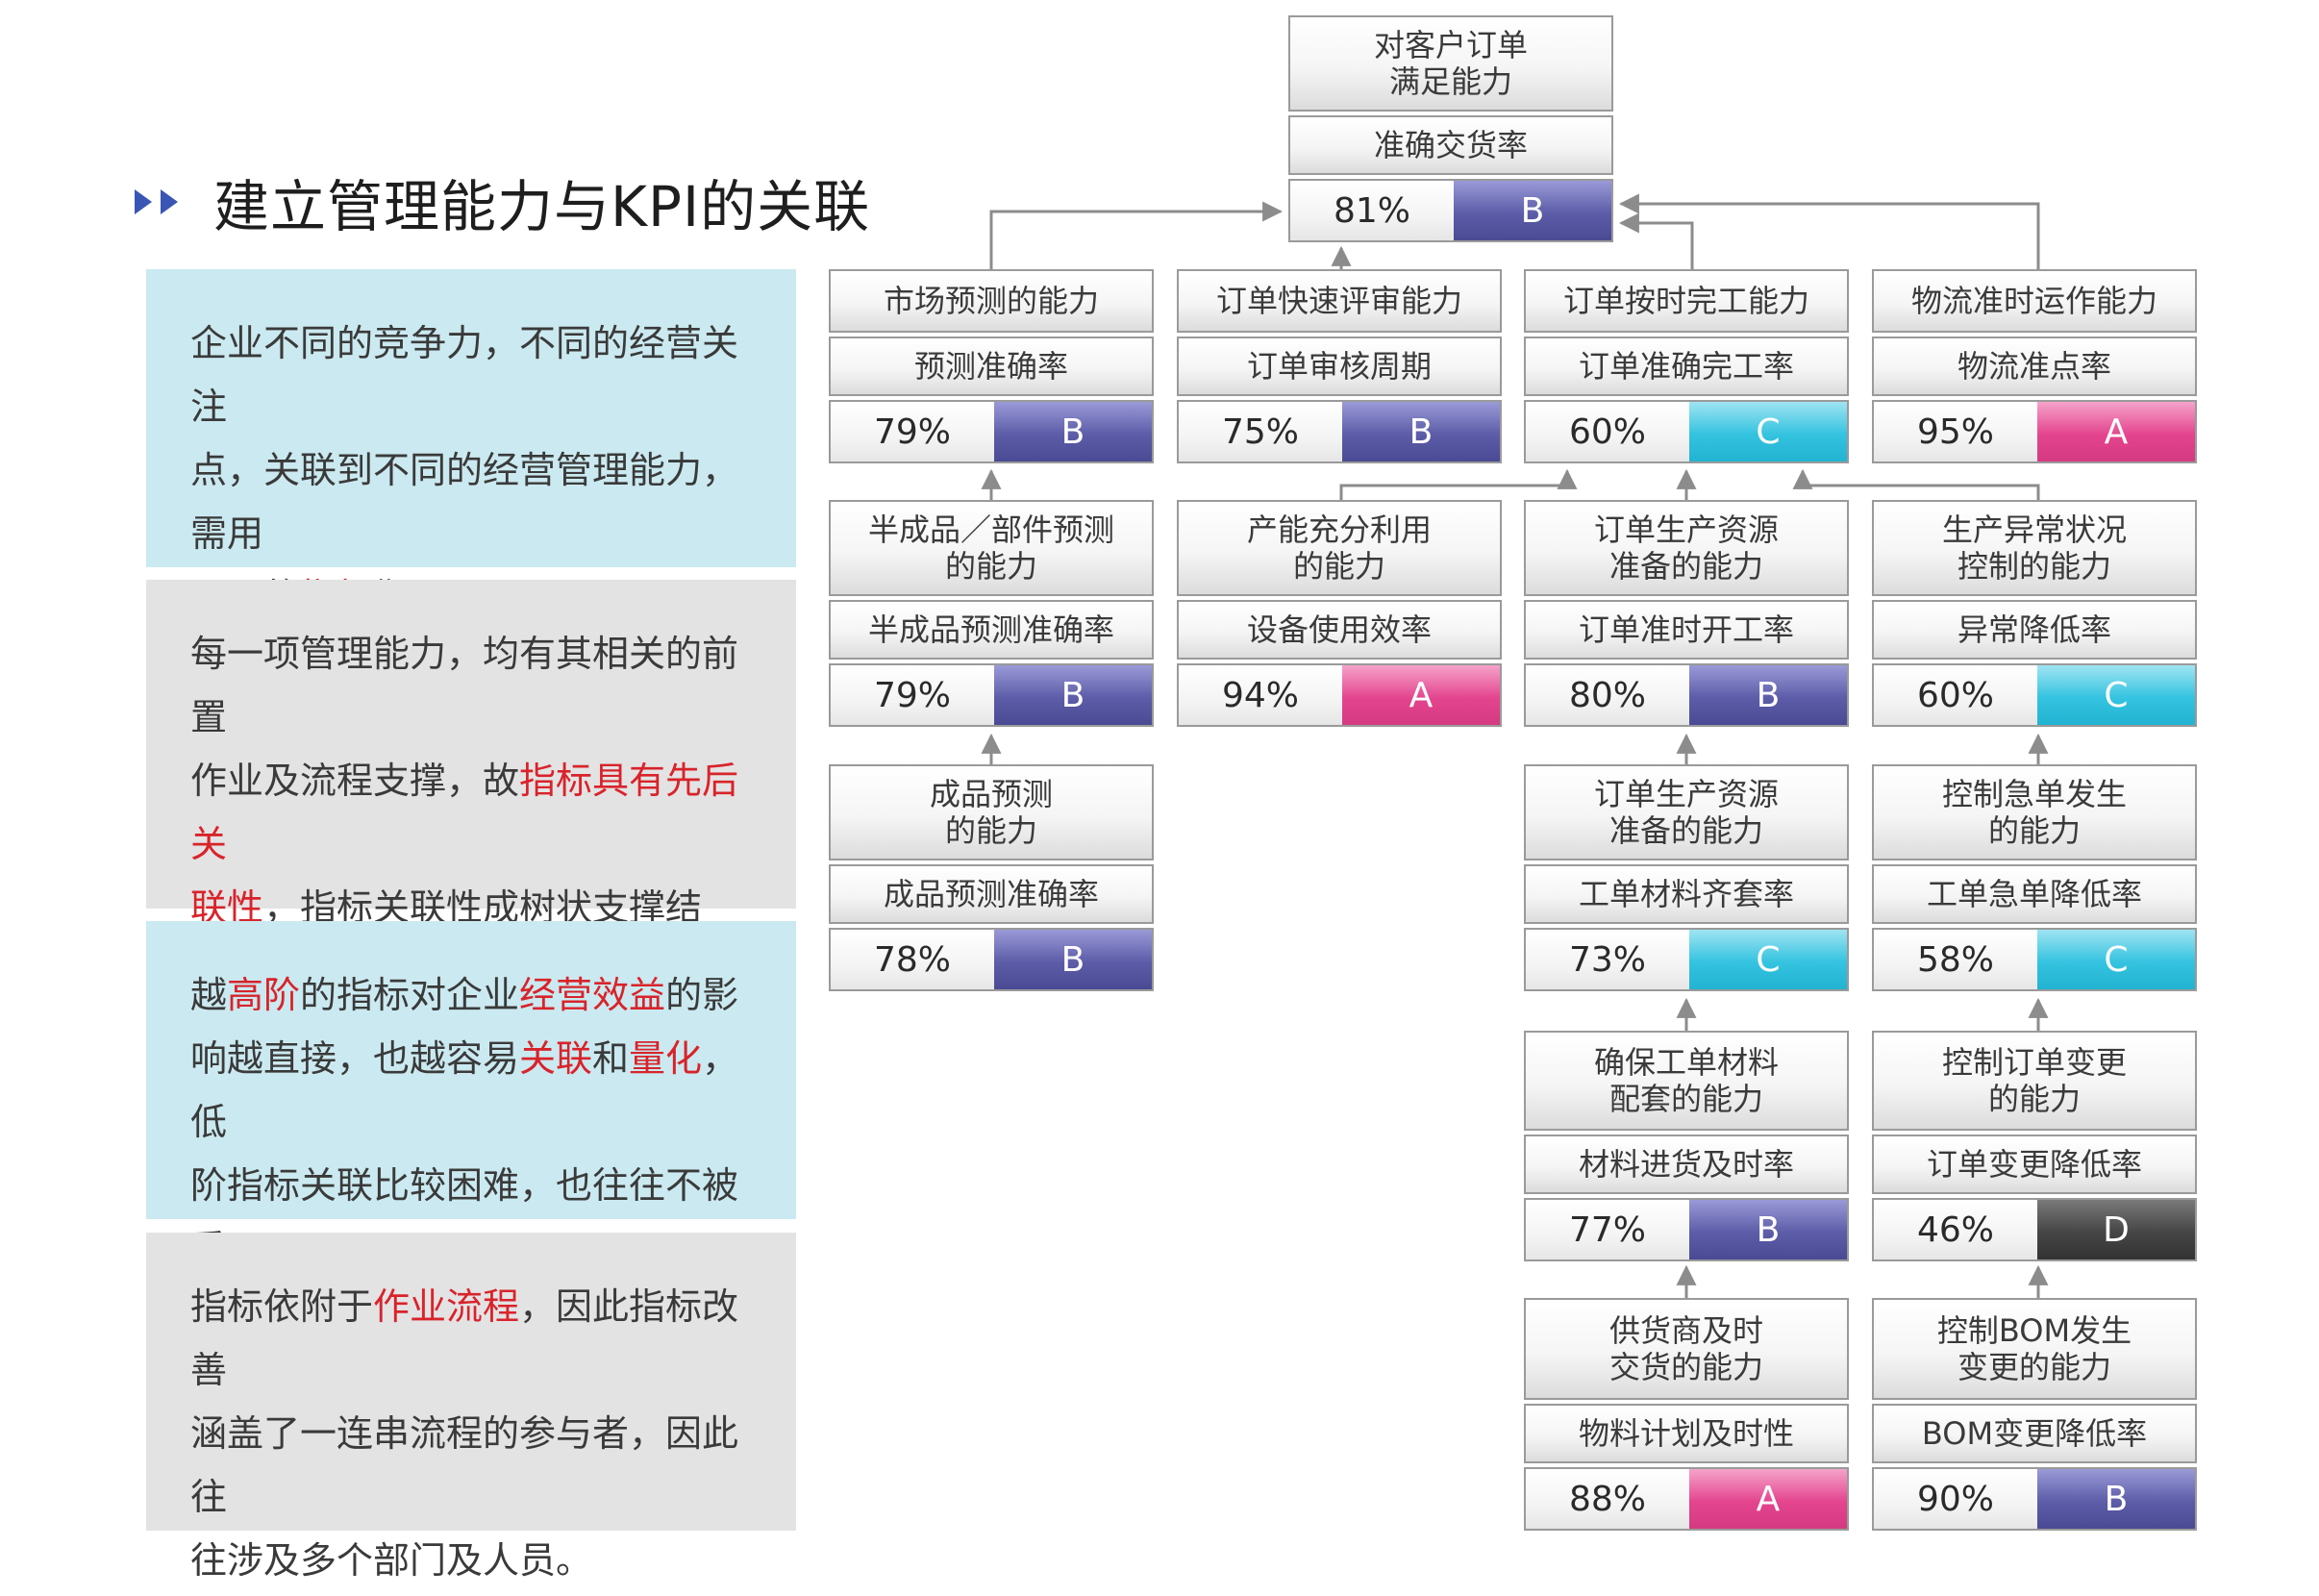 The image size is (2319, 1596). I want to click on panel-text: 企业不同的竞争力，不同的经营关注, so click(464, 375).